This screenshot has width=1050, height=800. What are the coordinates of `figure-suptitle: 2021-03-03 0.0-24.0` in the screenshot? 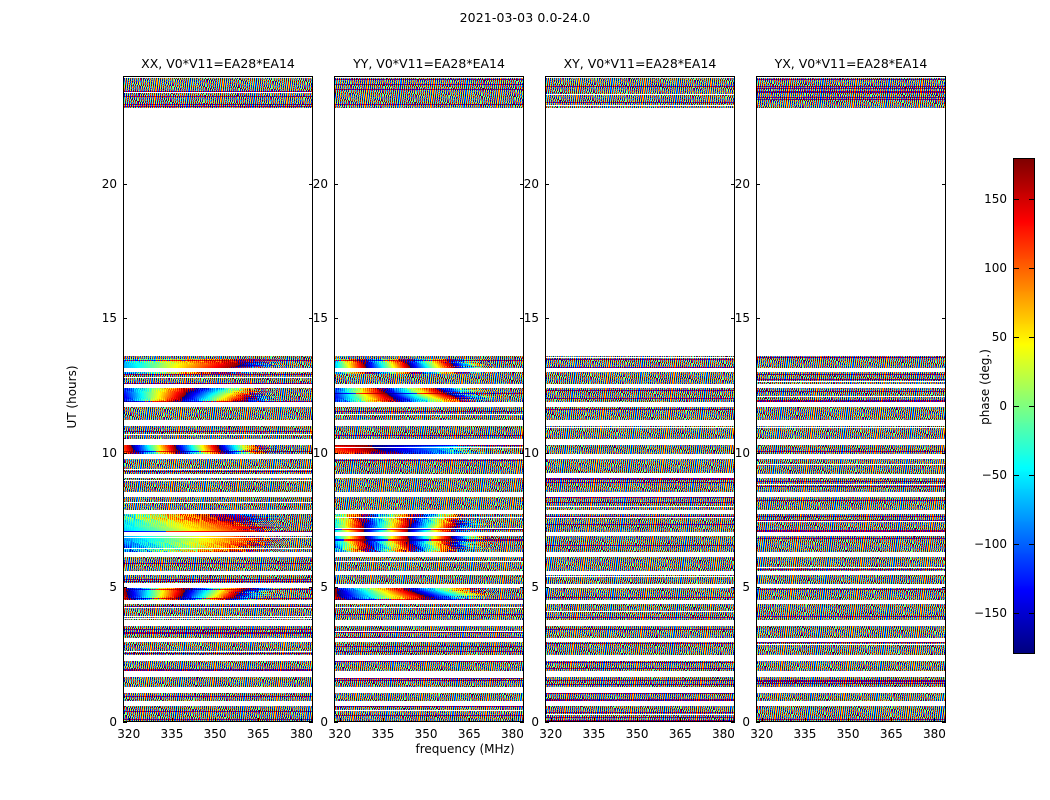 It's located at (525, 17).